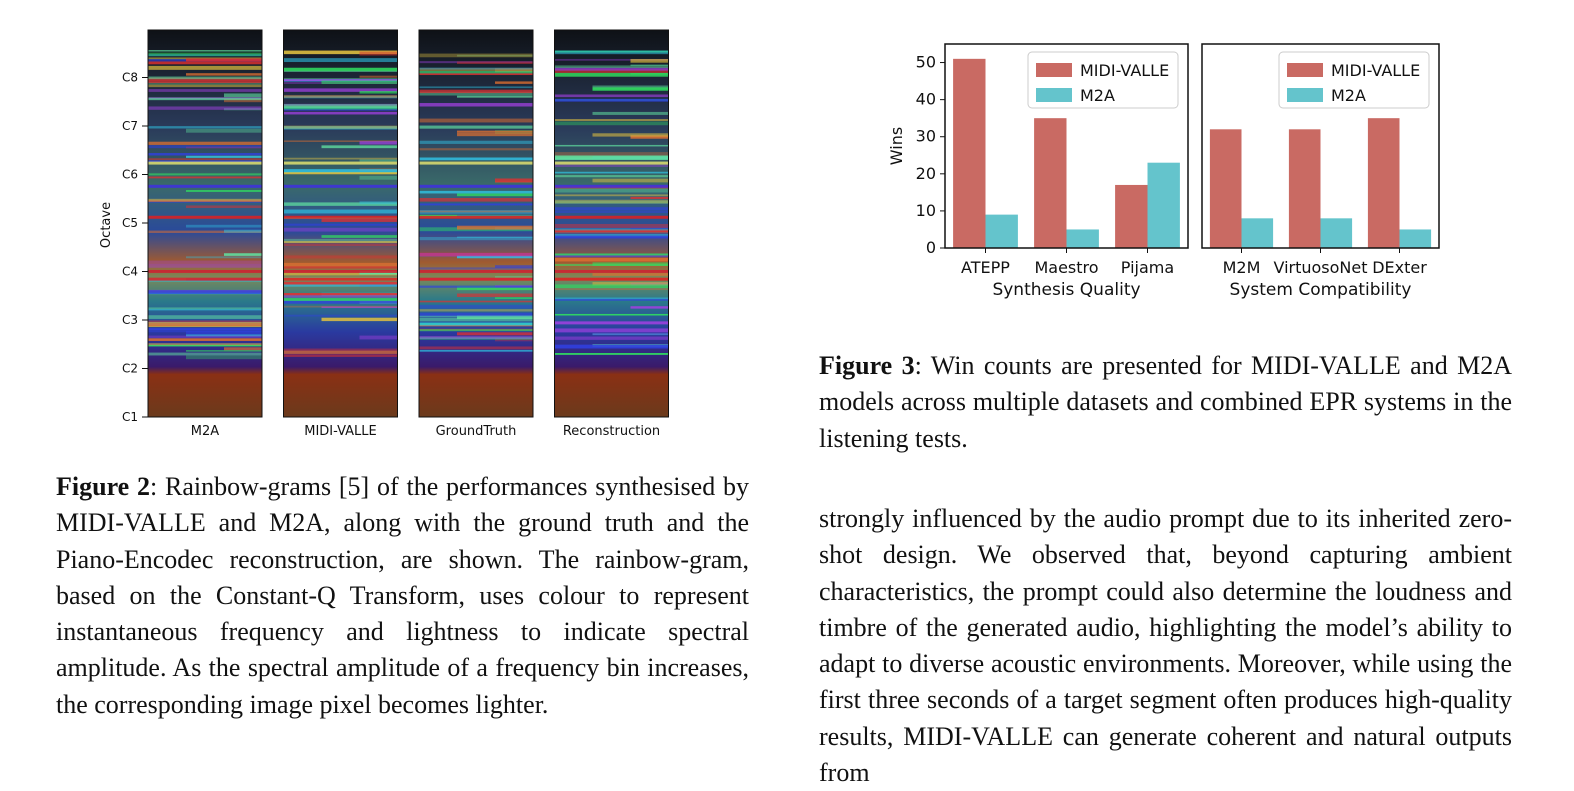 The image size is (1574, 791). Describe the element at coordinates (896, 146) in the screenshot. I see `y-axis-label: Wins` at that location.